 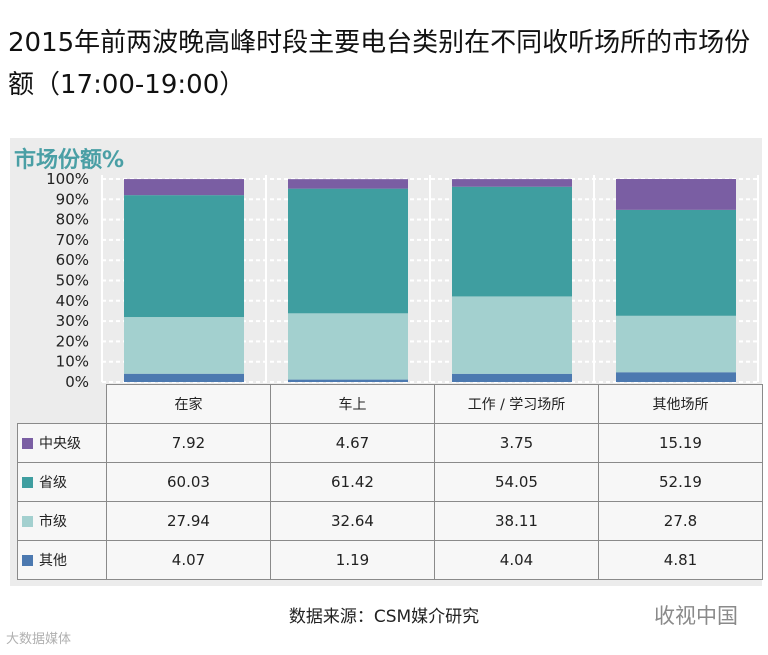 What do you see at coordinates (384, 617) in the screenshot?
I see `data-source: 数据来源：CSM媒介研究` at bounding box center [384, 617].